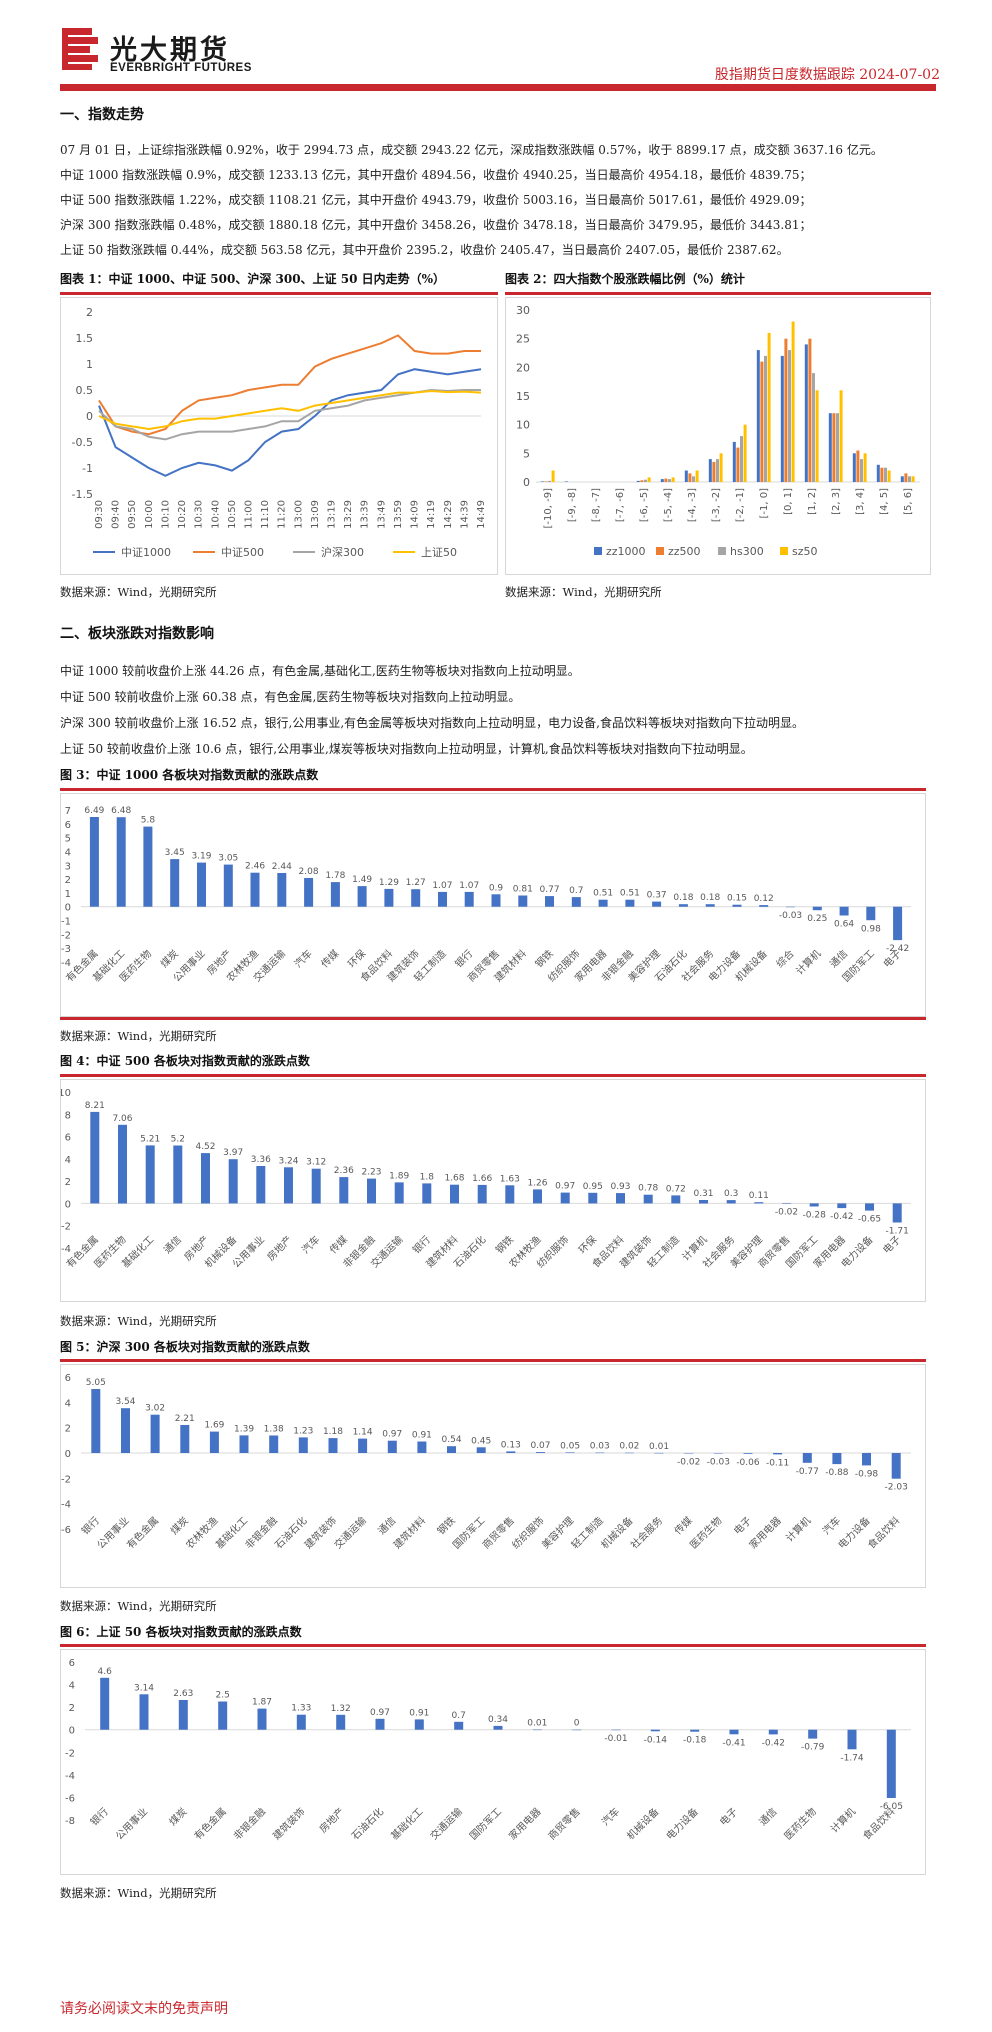 This screenshot has height=2032, width=992. I want to click on x-tick-label: 环保, so click(587, 1244).